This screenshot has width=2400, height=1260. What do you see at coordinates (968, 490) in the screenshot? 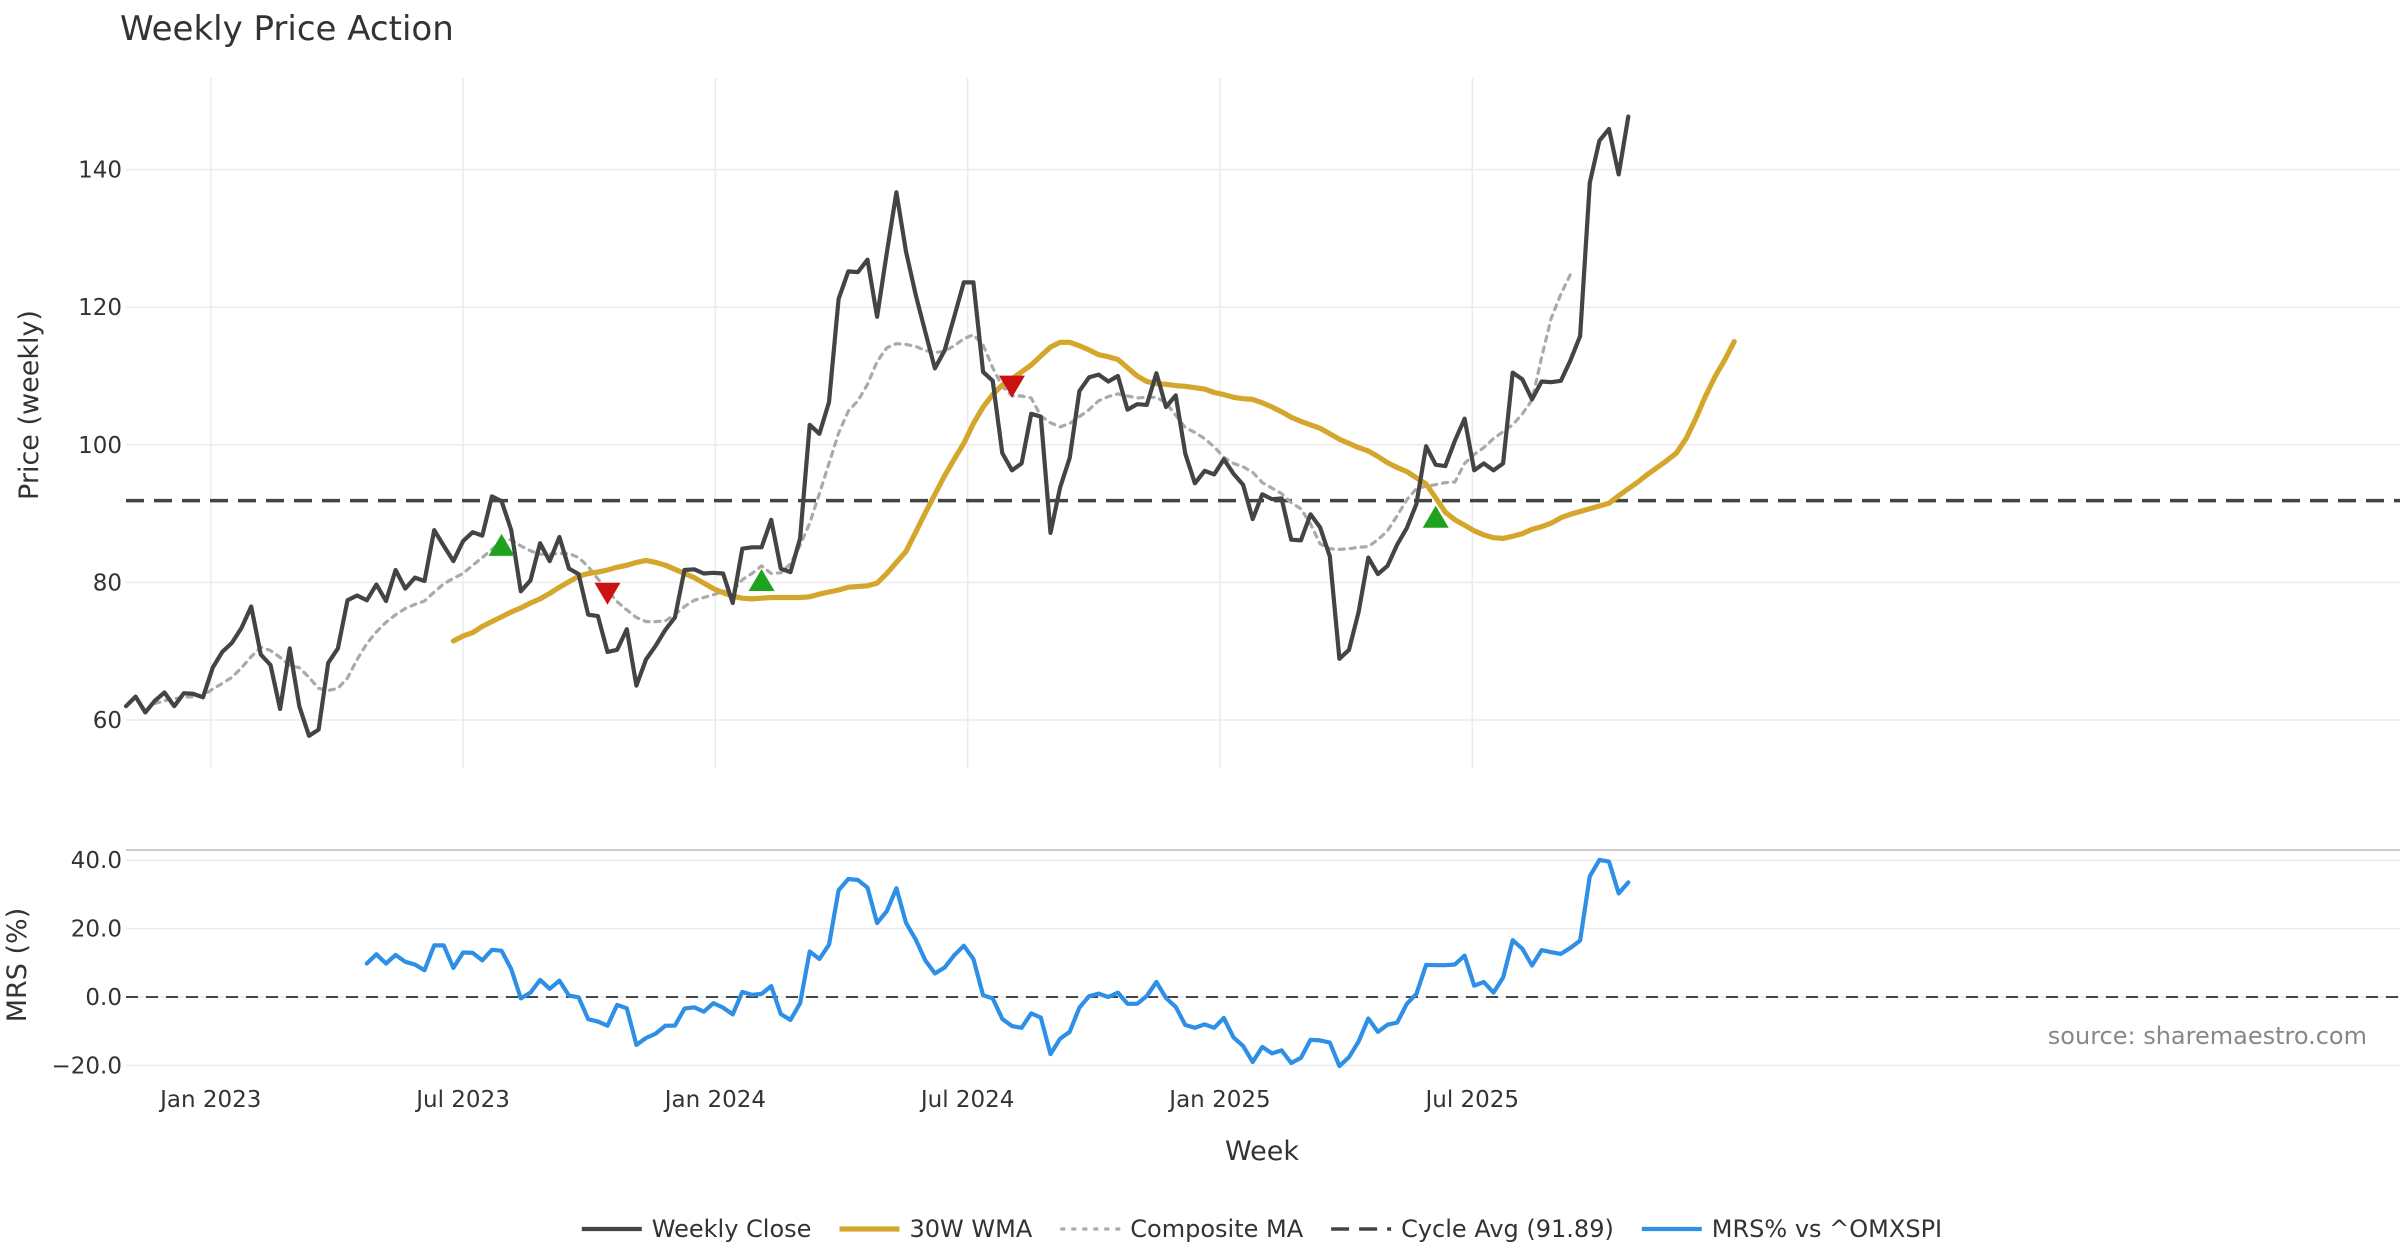
I see `signal-markers` at bounding box center [968, 490].